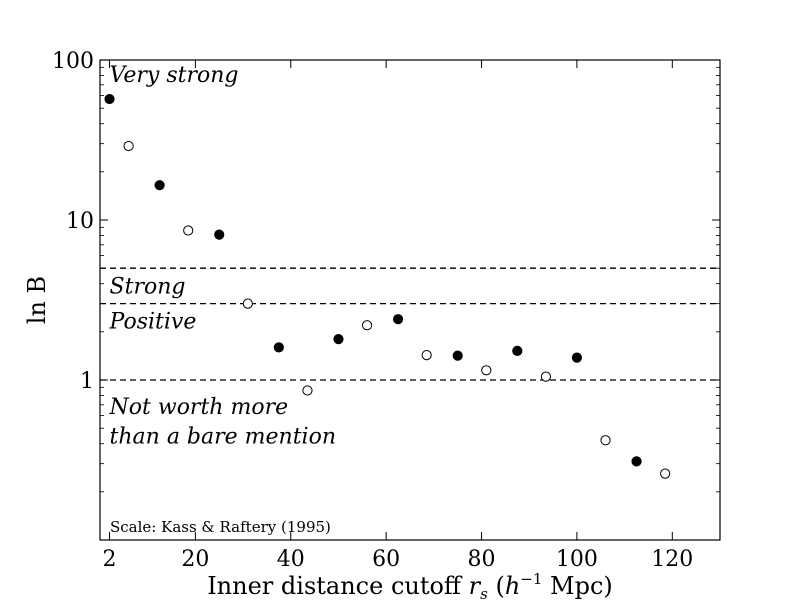 The width and height of the screenshot is (800, 600). I want to click on reference-lines, so click(410, 324).